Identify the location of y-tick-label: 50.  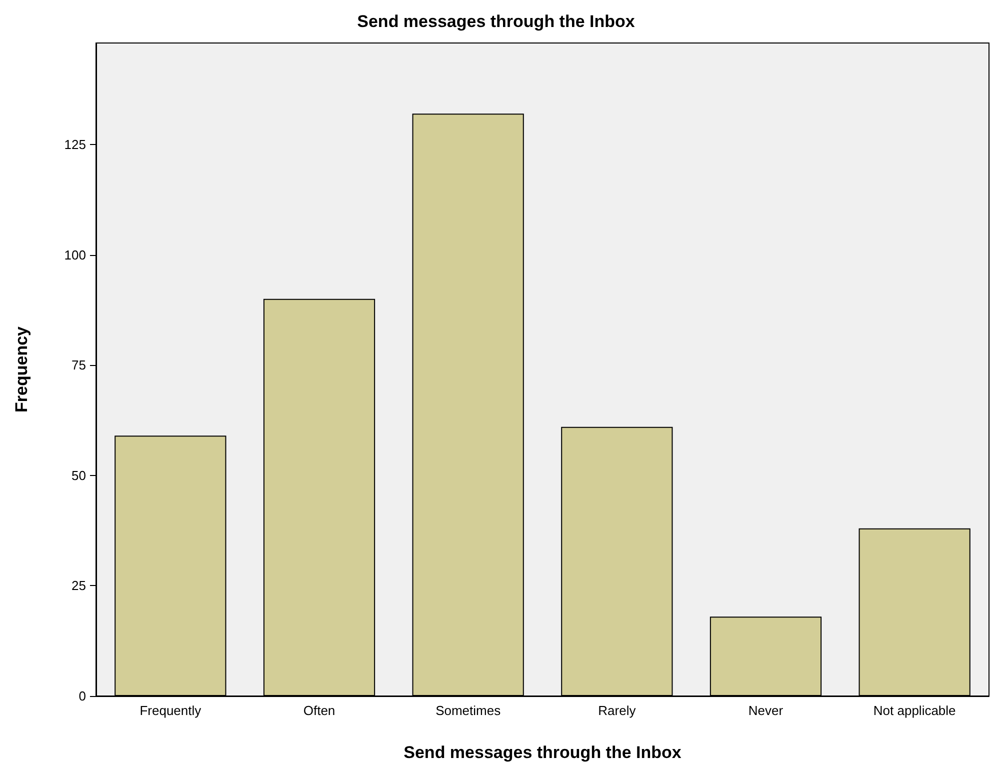
(79, 475).